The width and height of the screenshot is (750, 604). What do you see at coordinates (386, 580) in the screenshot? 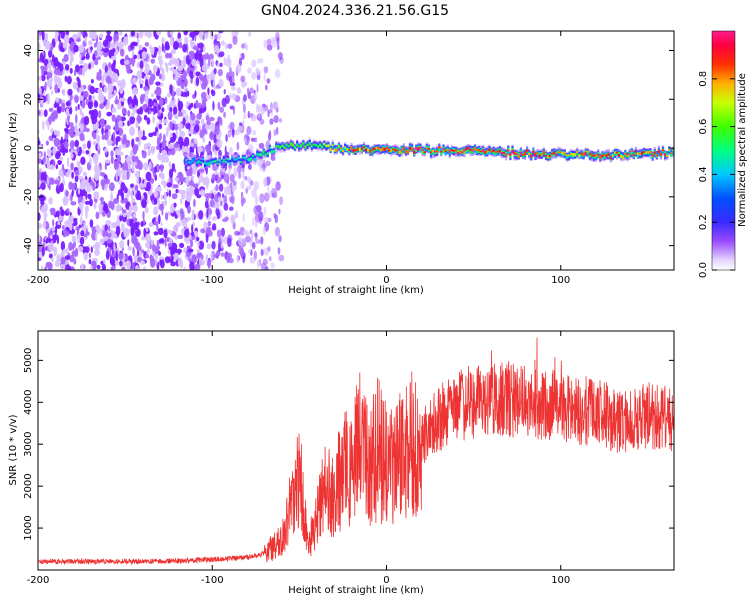
I see `x-tick-label: 0` at bounding box center [386, 580].